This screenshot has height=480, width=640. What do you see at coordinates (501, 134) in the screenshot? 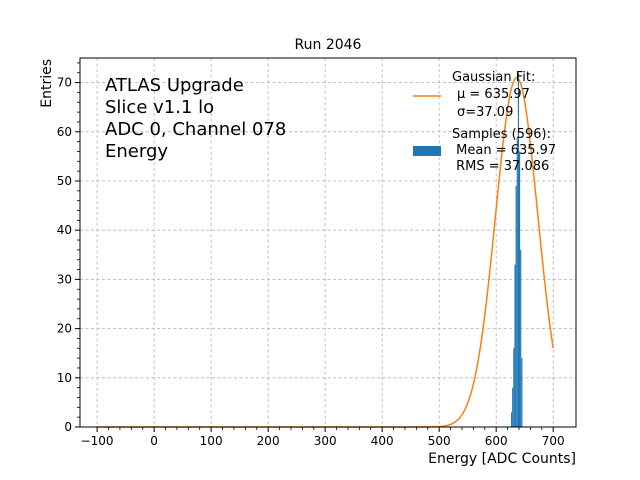
I see `legend-histogram-label-1: Samples (596):` at bounding box center [501, 134].